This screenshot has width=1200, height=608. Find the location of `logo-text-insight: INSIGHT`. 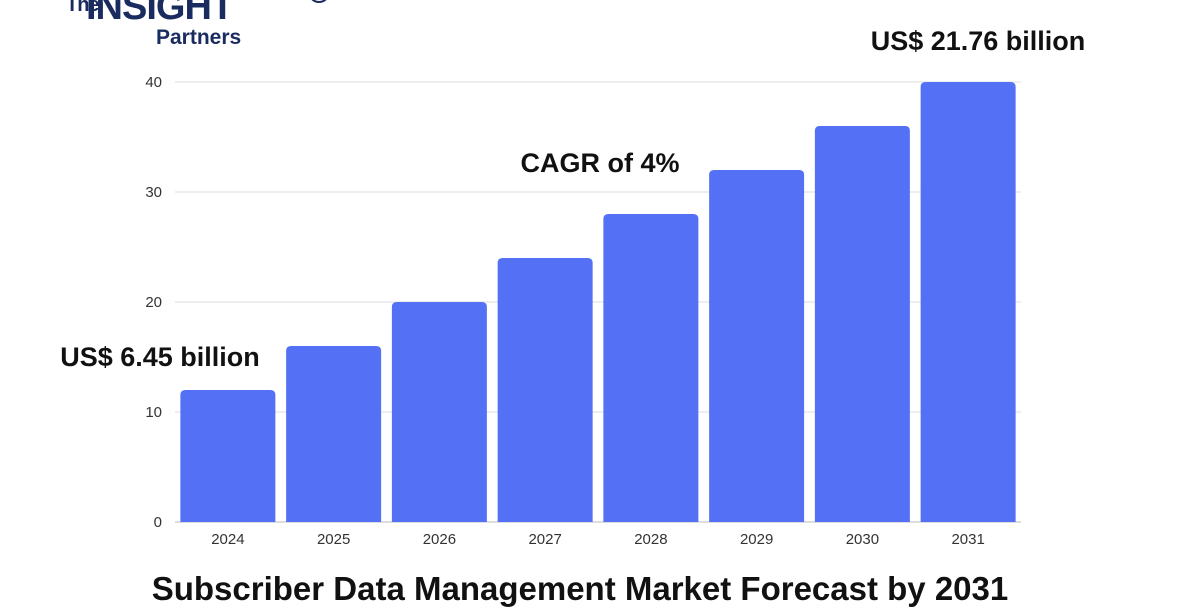

logo-text-insight: INSIGHT is located at coordinates (160, 14).